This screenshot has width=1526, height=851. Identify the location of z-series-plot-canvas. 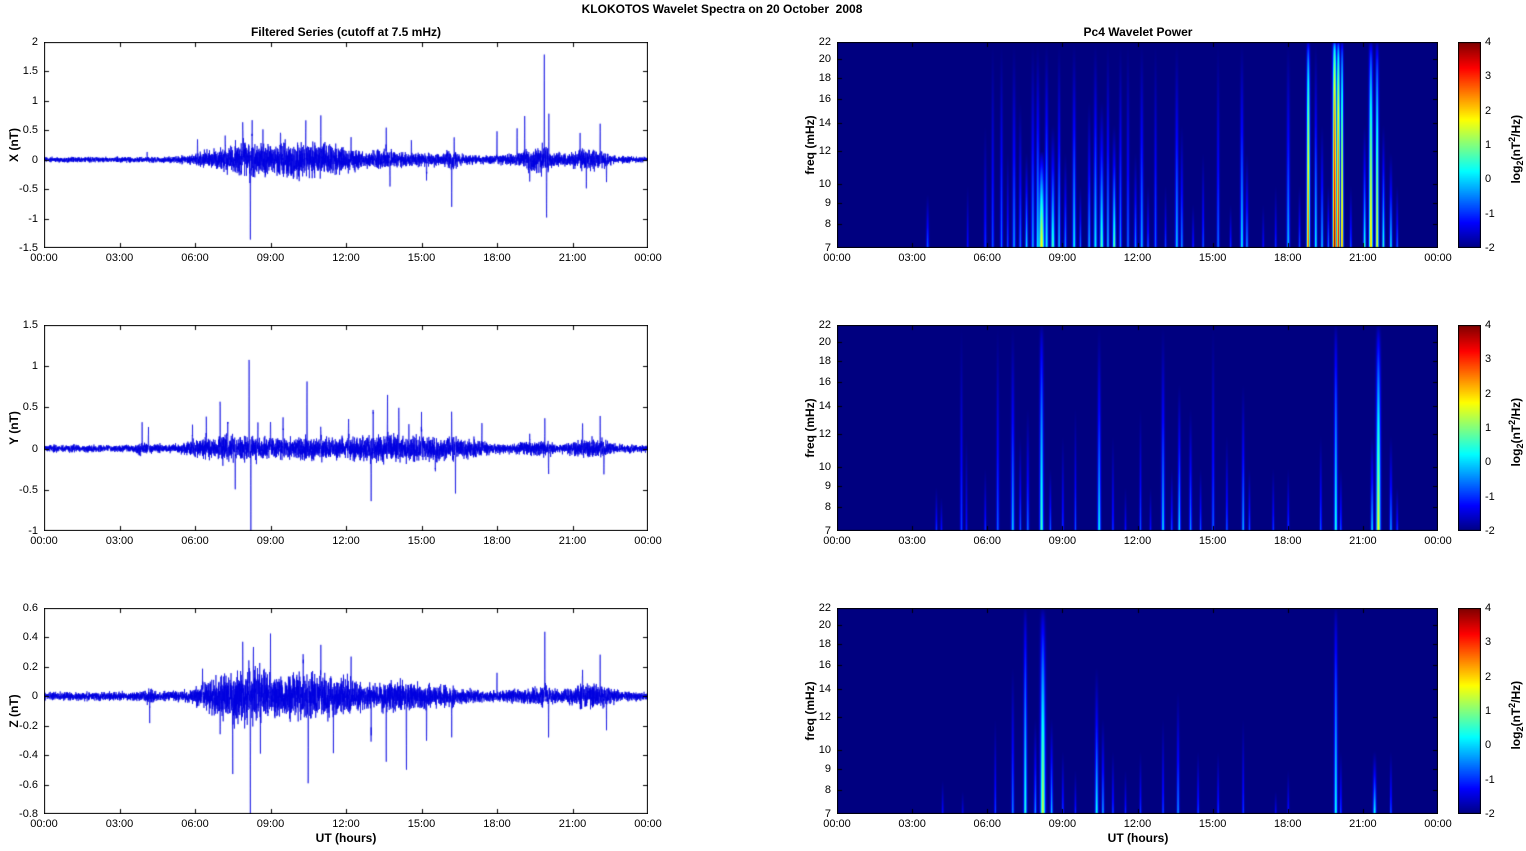
(346, 711).